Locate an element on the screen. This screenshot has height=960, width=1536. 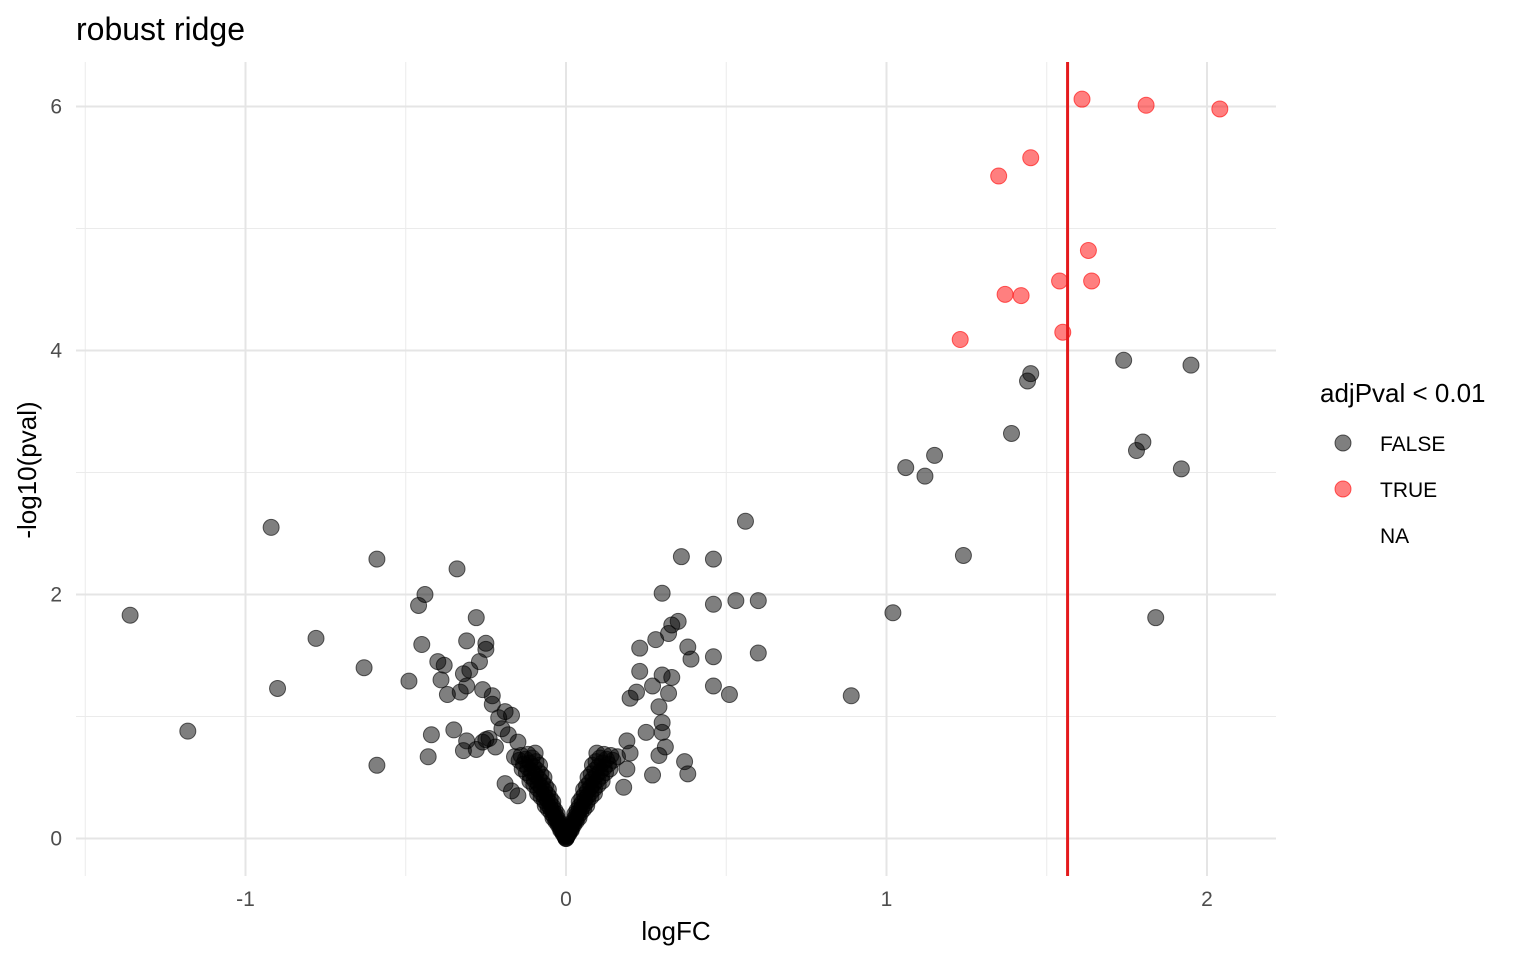
legend-label-true: TRUE is located at coordinates (1408, 490).